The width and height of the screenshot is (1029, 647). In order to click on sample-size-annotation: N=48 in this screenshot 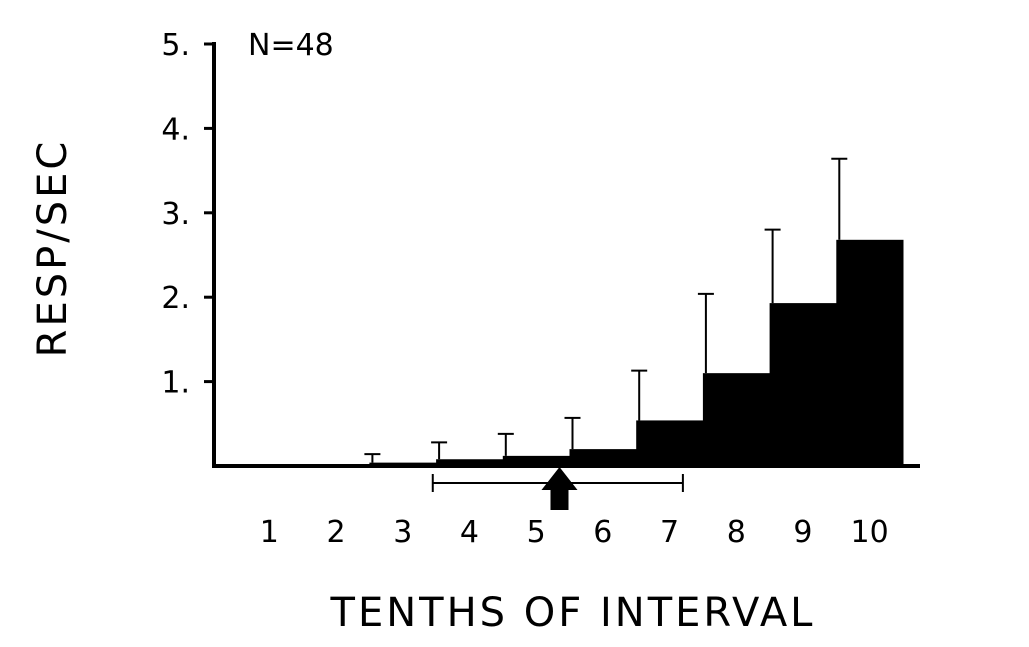, I will do `click(291, 45)`.